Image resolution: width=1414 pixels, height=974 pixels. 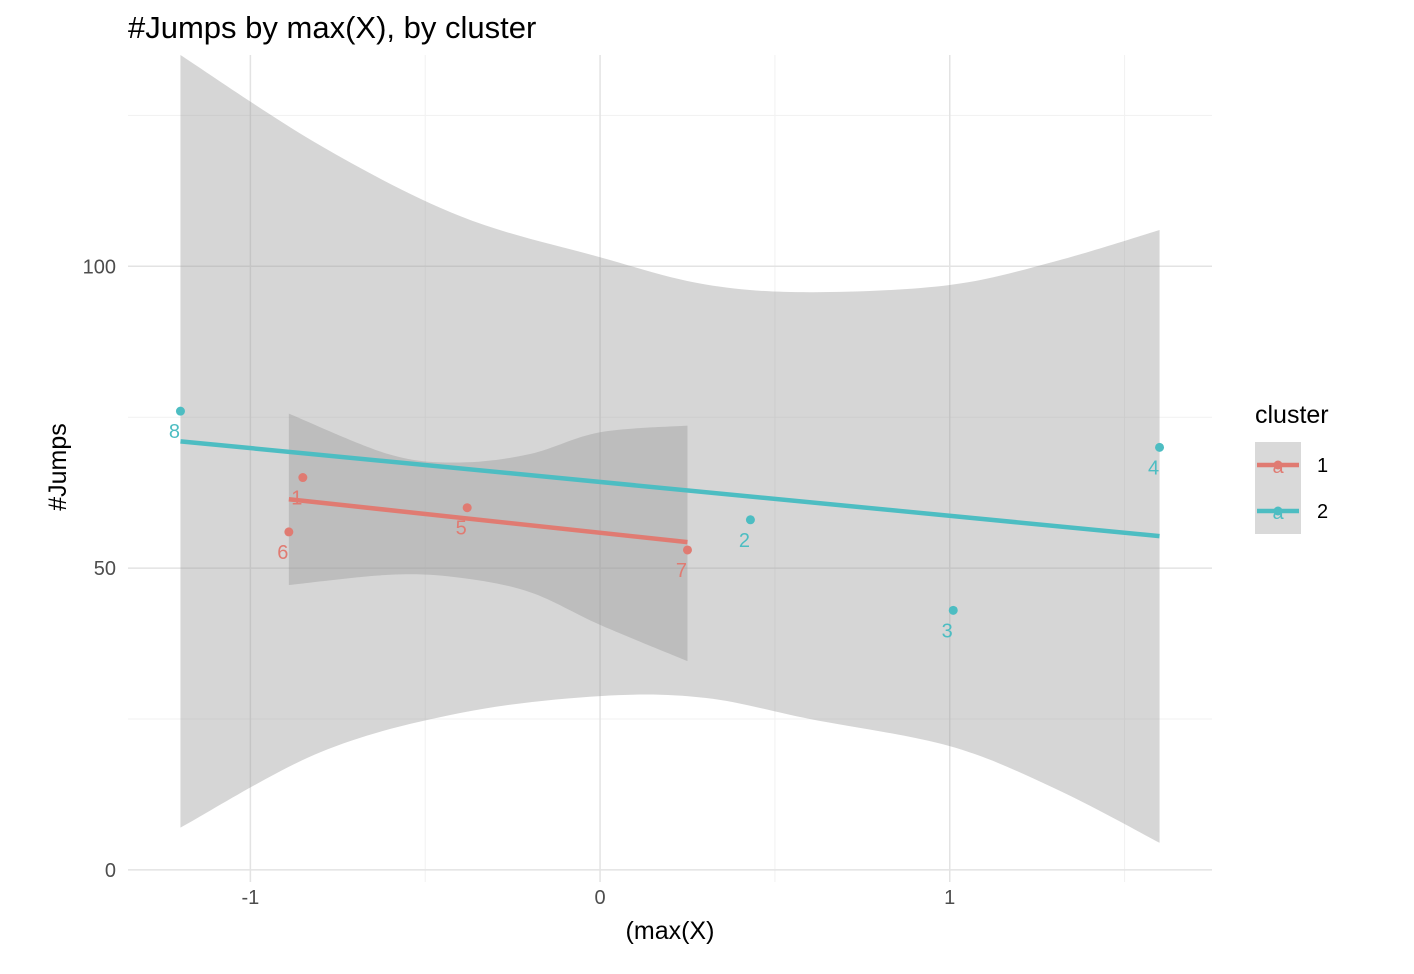 I want to click on point-label: 6, so click(x=282, y=553).